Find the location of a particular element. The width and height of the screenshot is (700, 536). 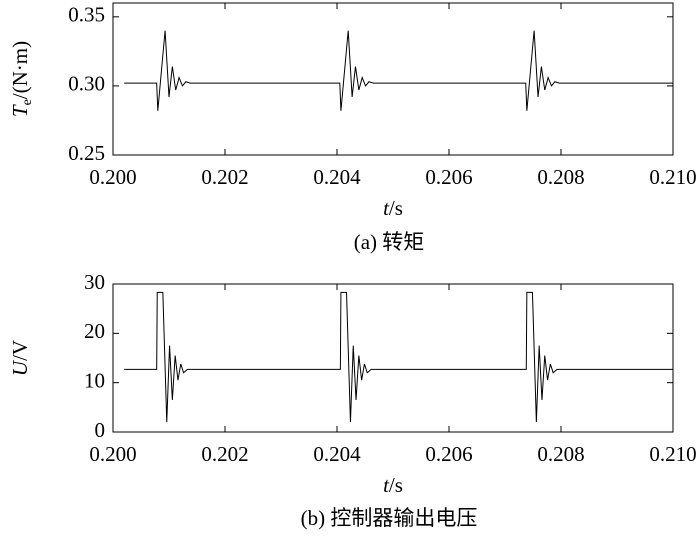

y-axis-label: Te/(N·m) is located at coordinates (21, 79).